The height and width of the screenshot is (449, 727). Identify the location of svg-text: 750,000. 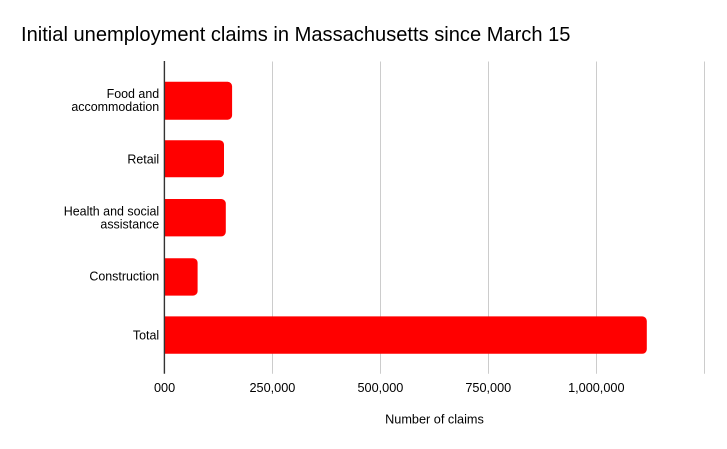
(488, 388).